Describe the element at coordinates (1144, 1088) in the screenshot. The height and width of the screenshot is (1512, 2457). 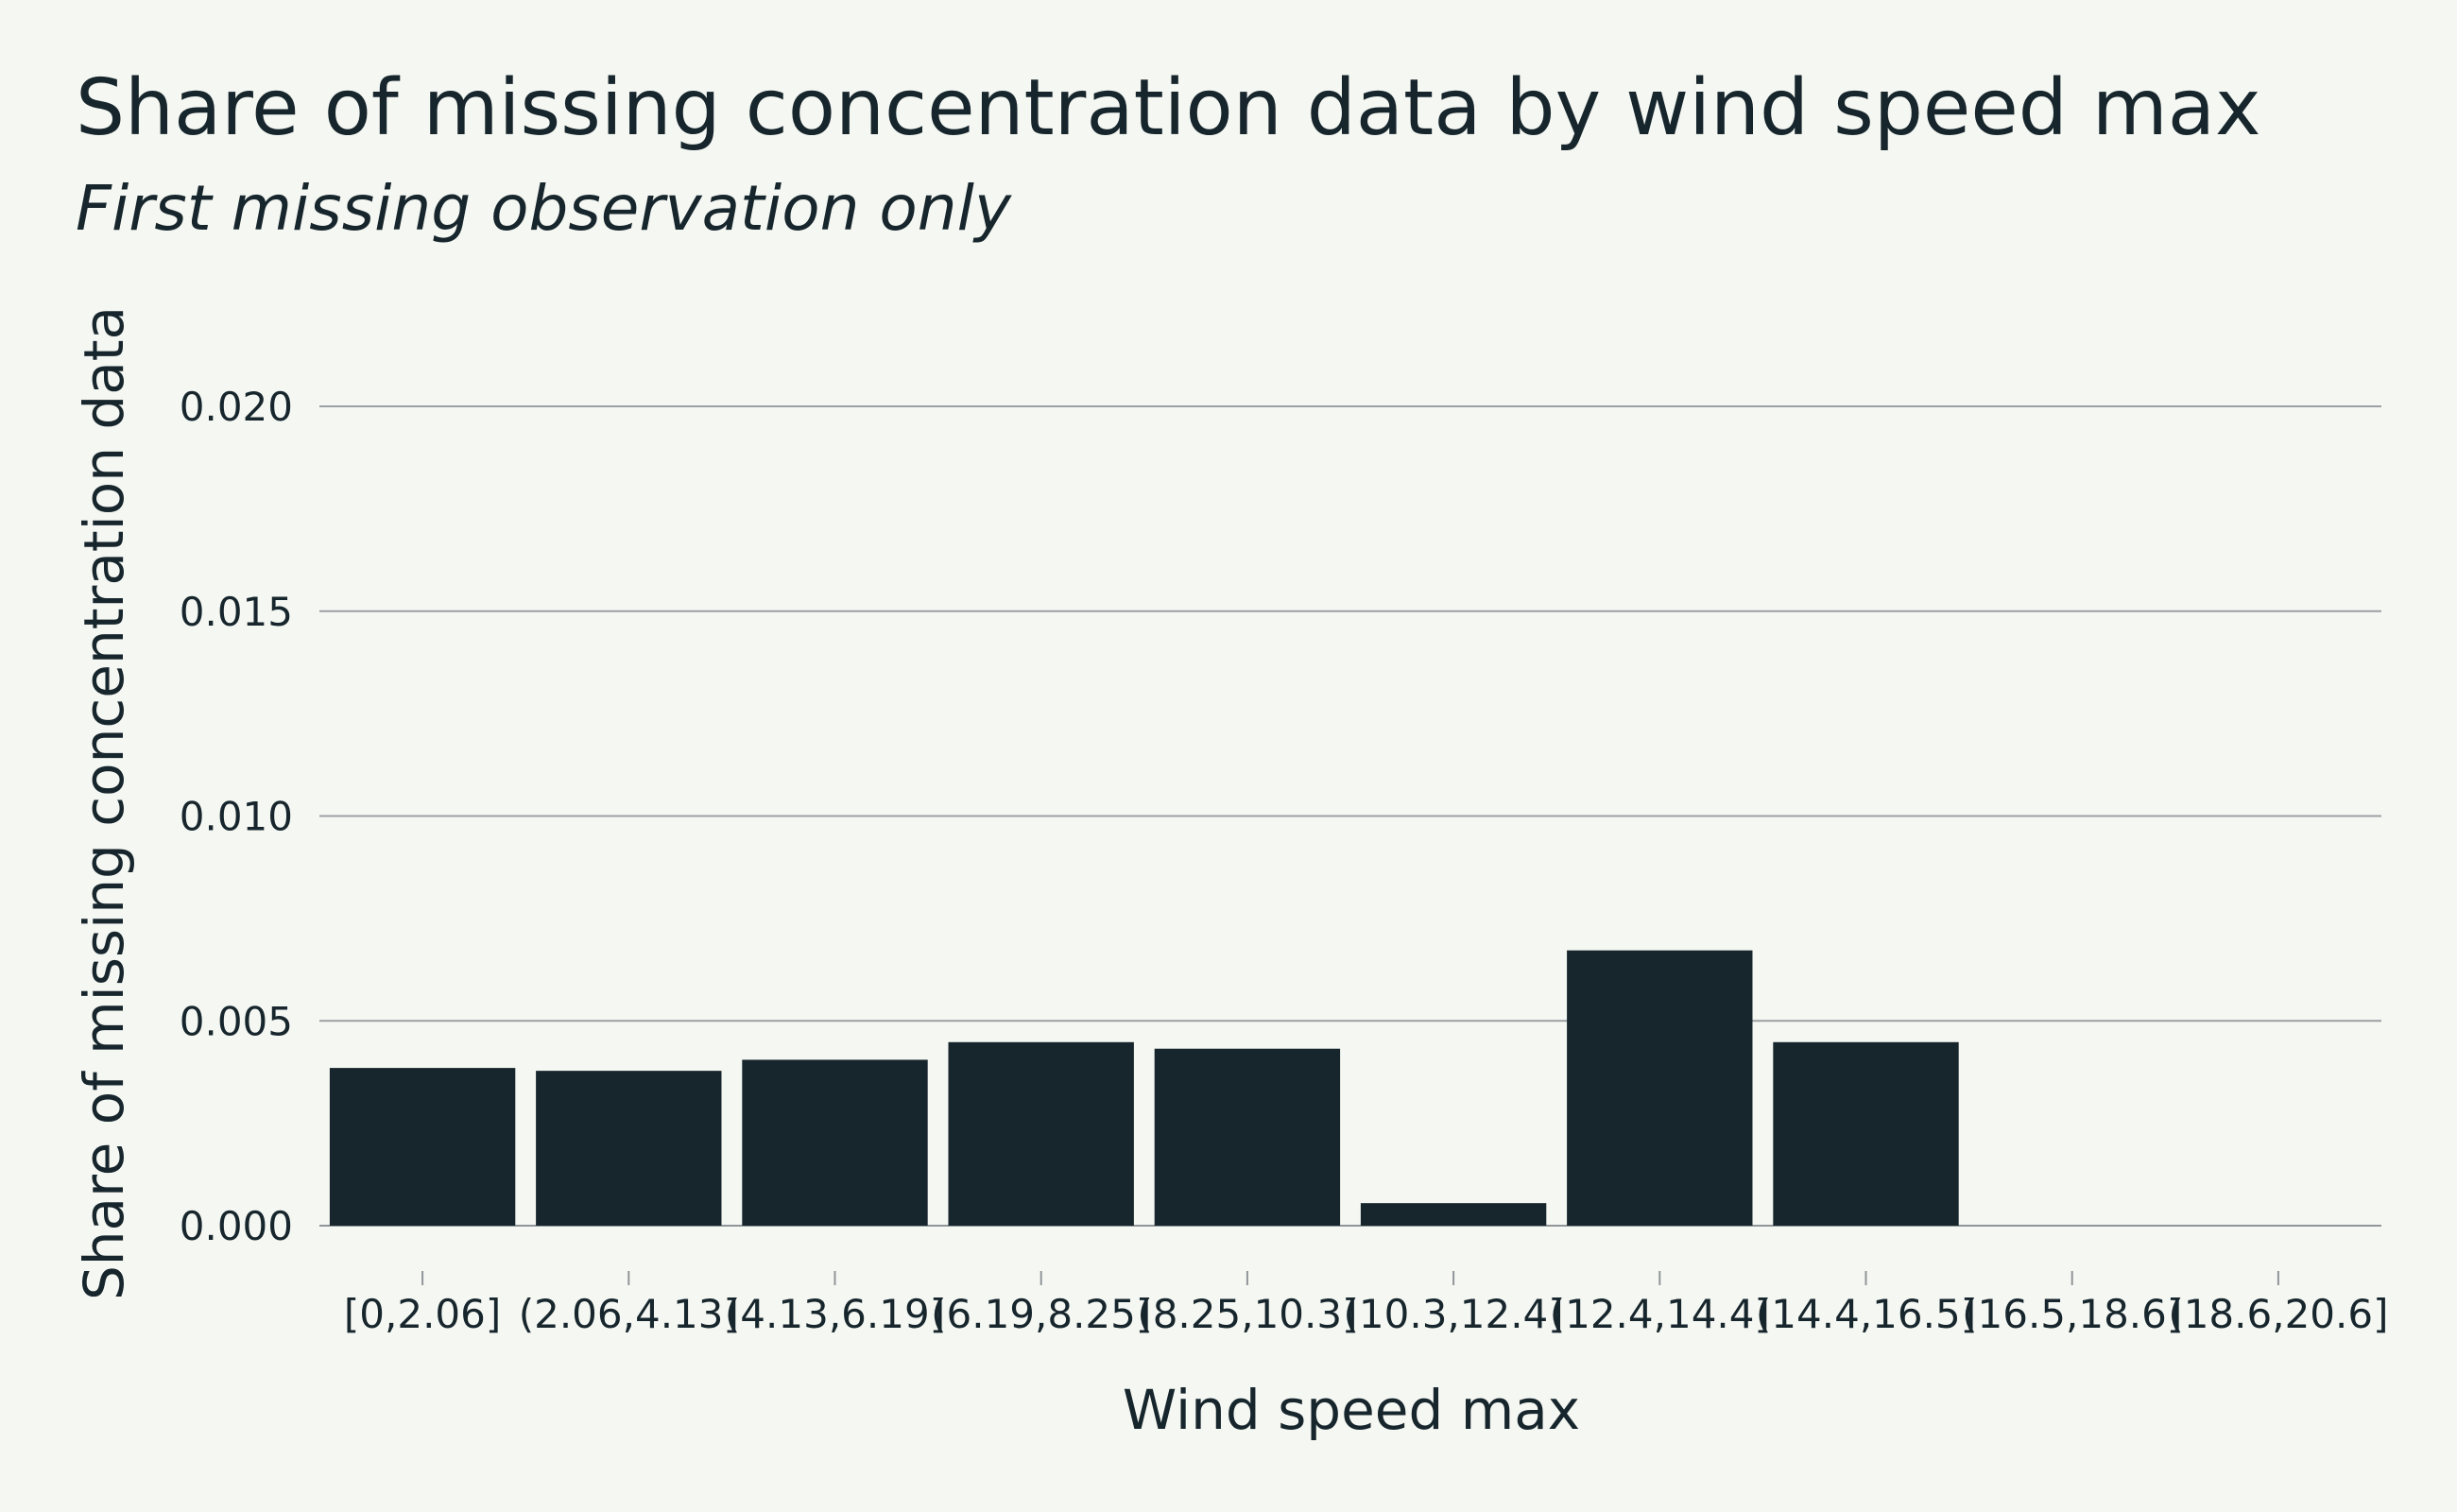
I see `bars-layer` at that location.